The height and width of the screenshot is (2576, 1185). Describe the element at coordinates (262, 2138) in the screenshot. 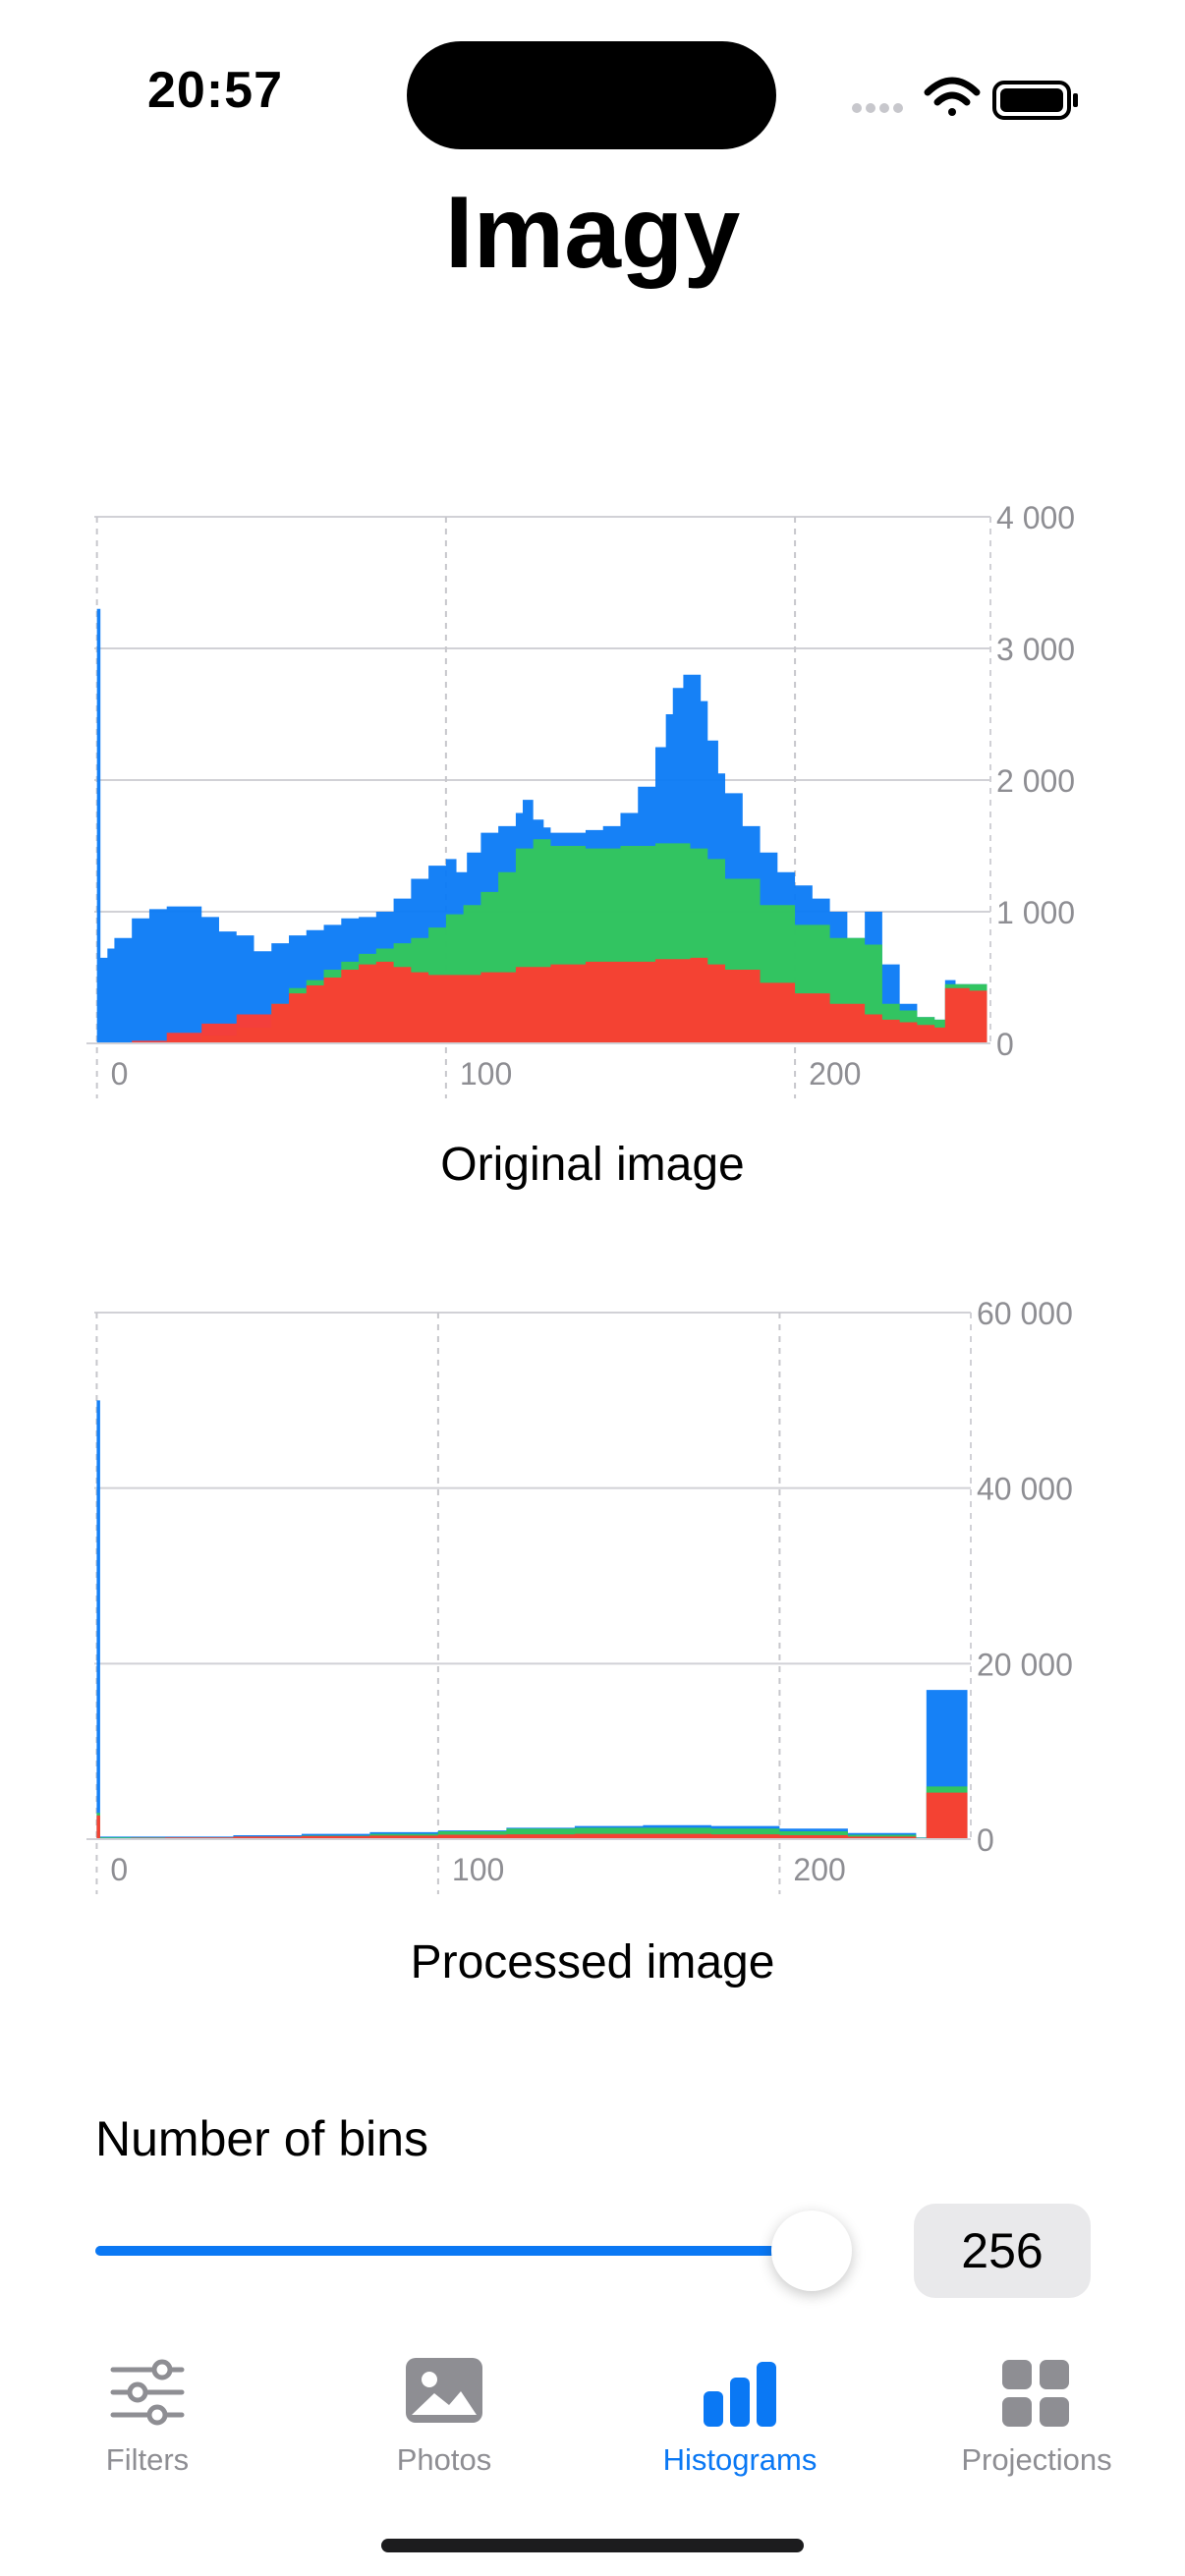

I see `number-of-bins-label: Number of bins` at that location.